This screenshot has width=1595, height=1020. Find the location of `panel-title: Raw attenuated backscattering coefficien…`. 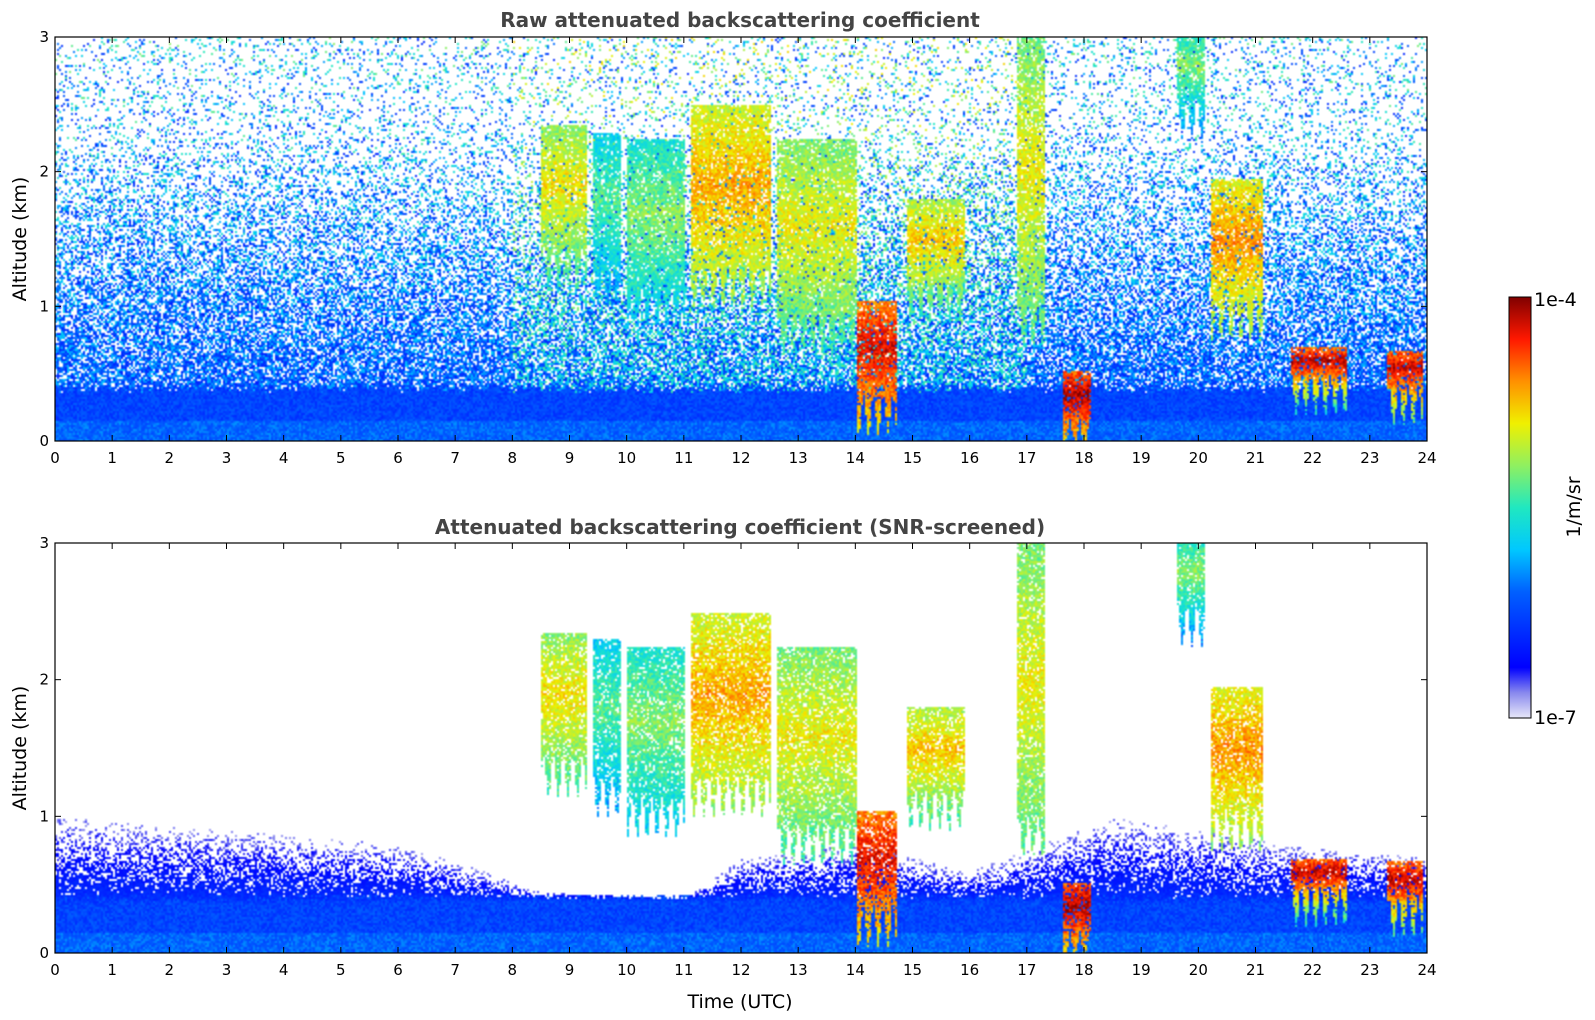

panel-title: Raw attenuated backscattering coefficien… is located at coordinates (740, 20).